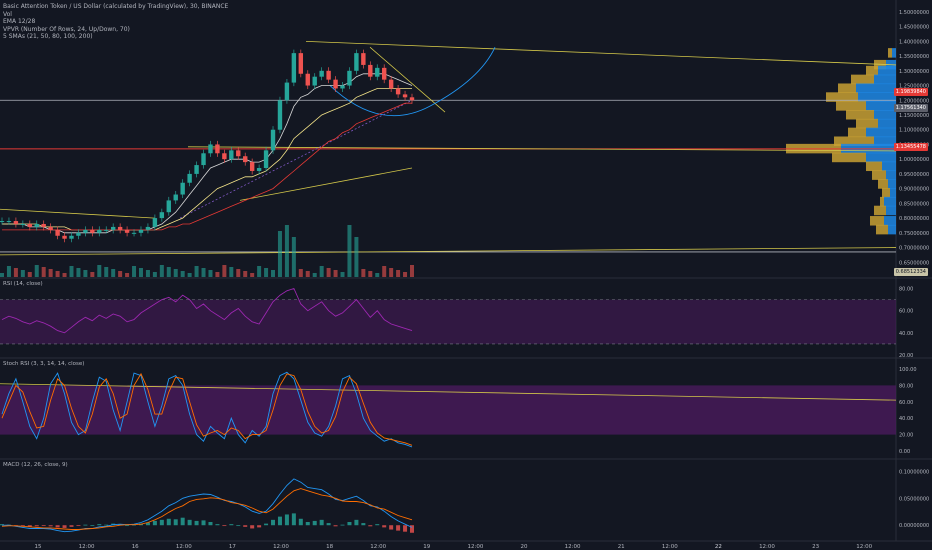 This screenshot has width=932, height=550. What do you see at coordinates (914, 131) in the screenshot?
I see `price-axis-tick: 1.10000000` at bounding box center [914, 131].